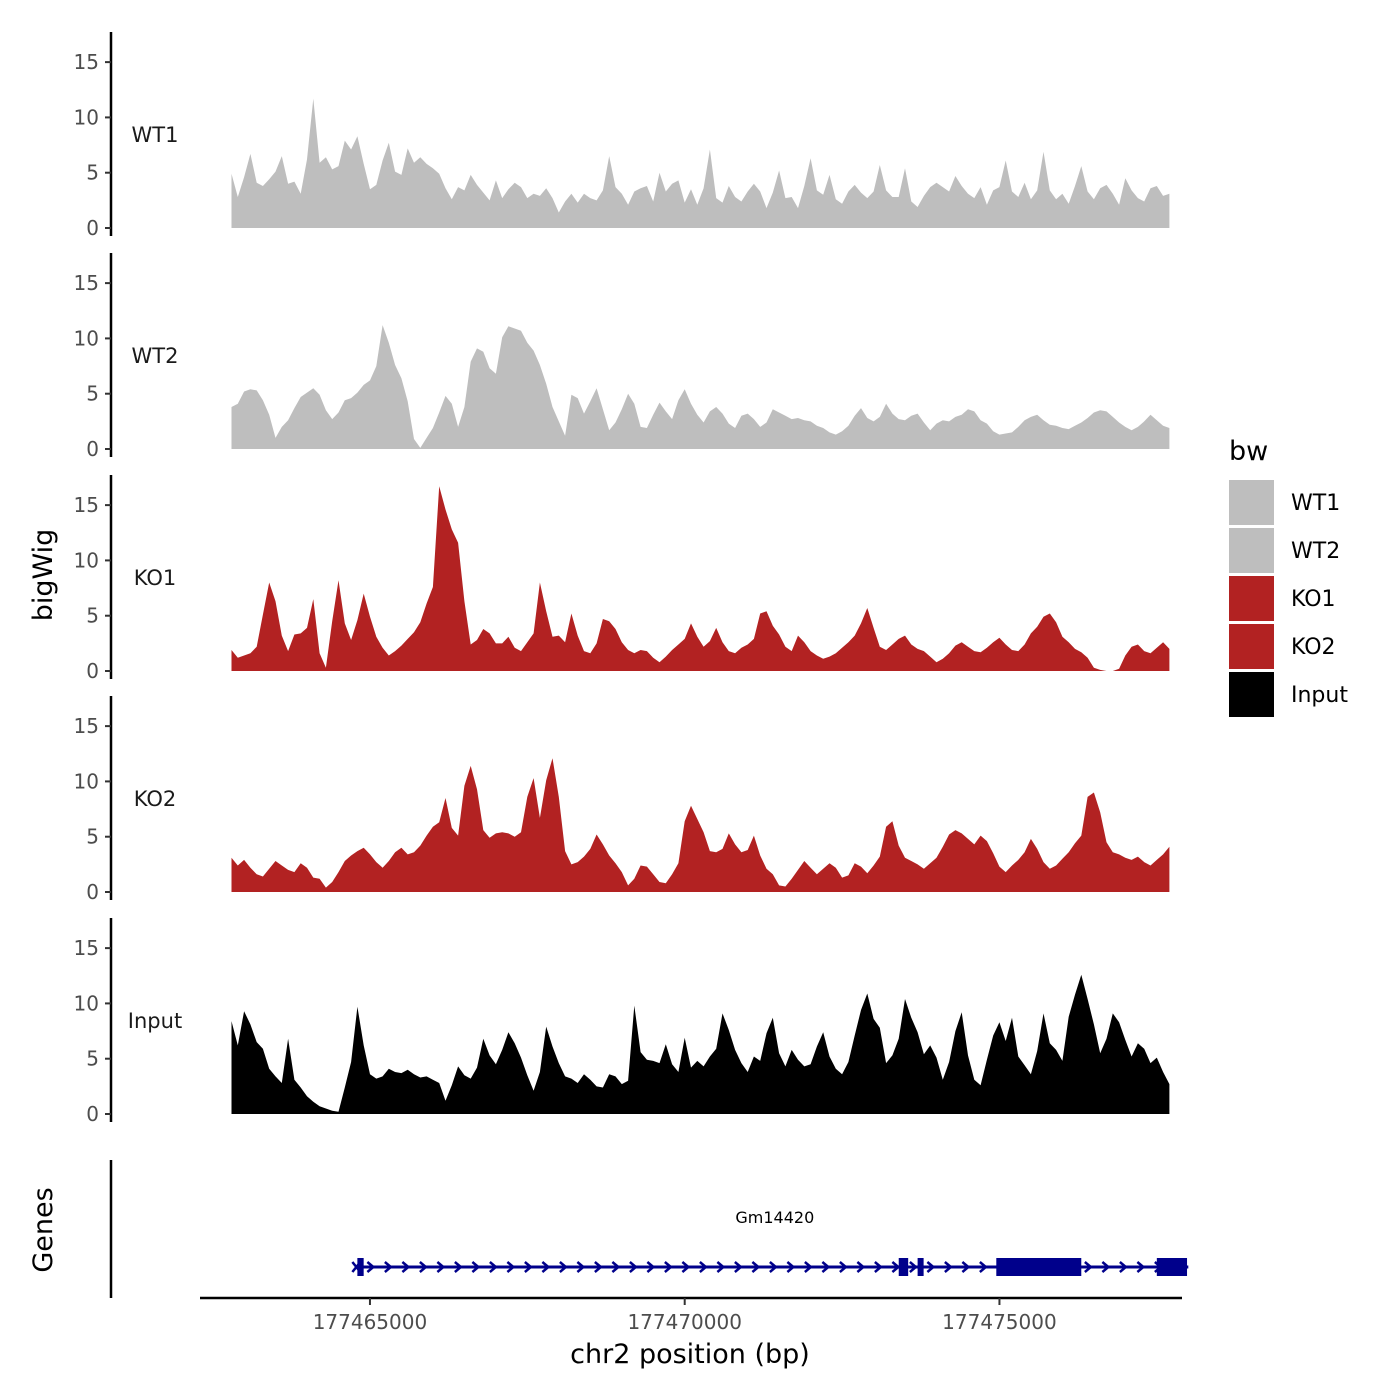 The image size is (1400, 1400). What do you see at coordinates (43, 575) in the screenshot?
I see `y-axis-title: bigWig` at bounding box center [43, 575].